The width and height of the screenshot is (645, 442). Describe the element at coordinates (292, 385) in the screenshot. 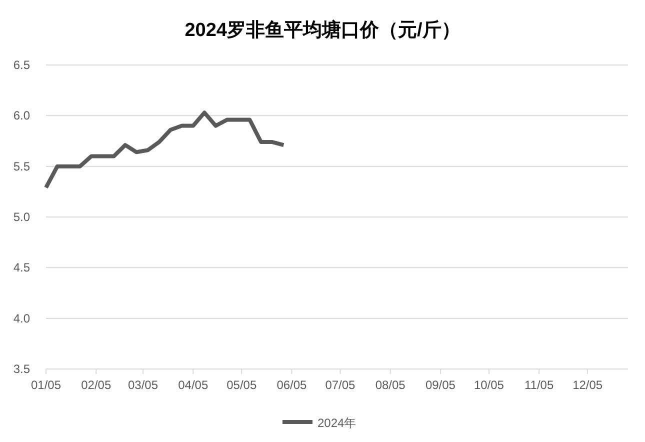

I see `x-tick-label: 06/05` at that location.